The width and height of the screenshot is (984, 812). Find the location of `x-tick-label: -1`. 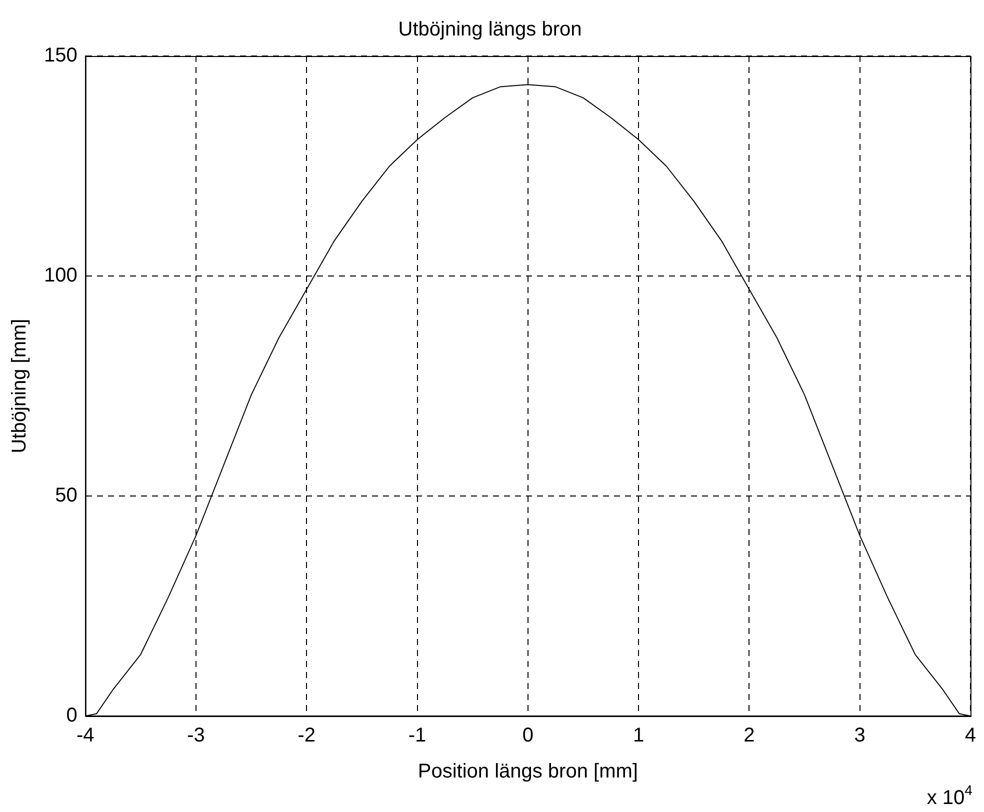

x-tick-label: -1 is located at coordinates (417, 735).